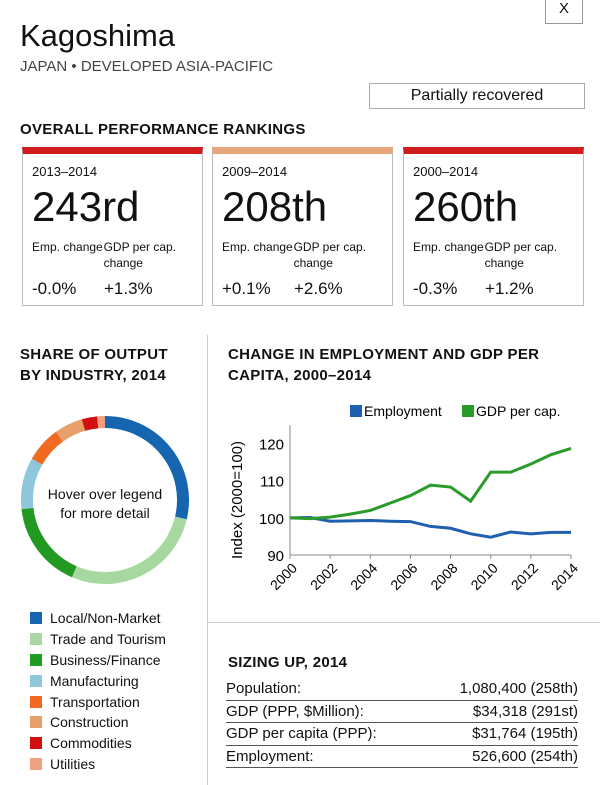  What do you see at coordinates (518, 411) in the screenshot?
I see `chart-legend-label: GDP per cap.` at bounding box center [518, 411].